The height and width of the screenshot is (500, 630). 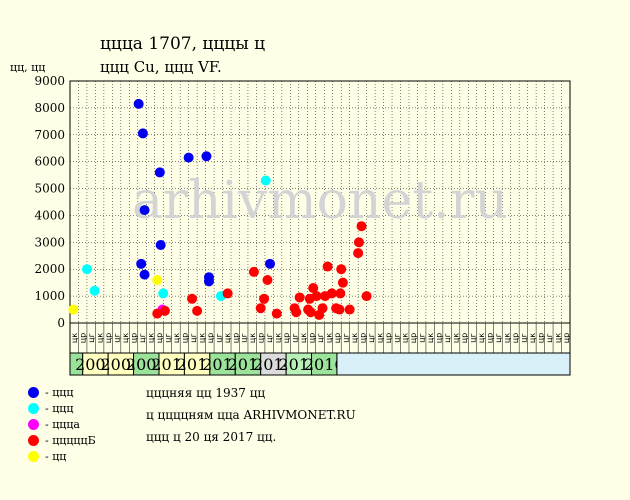 I want to click on year-label: 2012, so click(x=222, y=364).